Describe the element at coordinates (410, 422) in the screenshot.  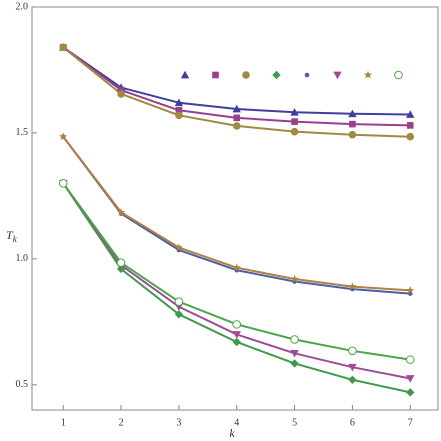
I see `x-tick-label: 7` at that location.